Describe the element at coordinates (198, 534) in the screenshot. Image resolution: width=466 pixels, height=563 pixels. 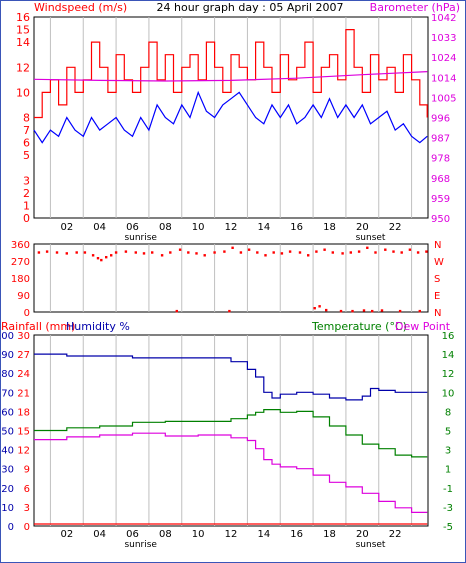
I see `hour-tick-label: 10` at that location.